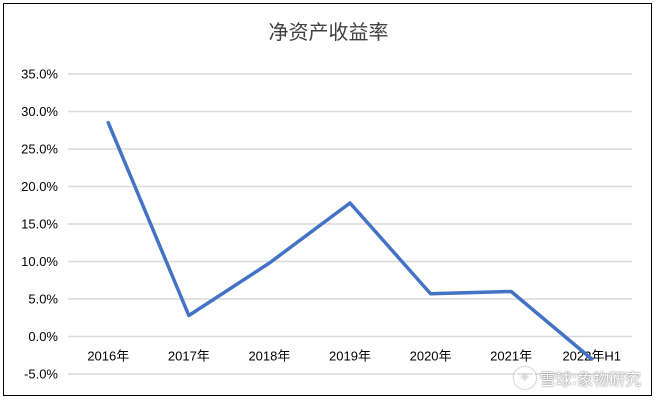 The height and width of the screenshot is (401, 657). What do you see at coordinates (39, 186) in the screenshot?
I see `y-tick-label: 20.0%` at bounding box center [39, 186].